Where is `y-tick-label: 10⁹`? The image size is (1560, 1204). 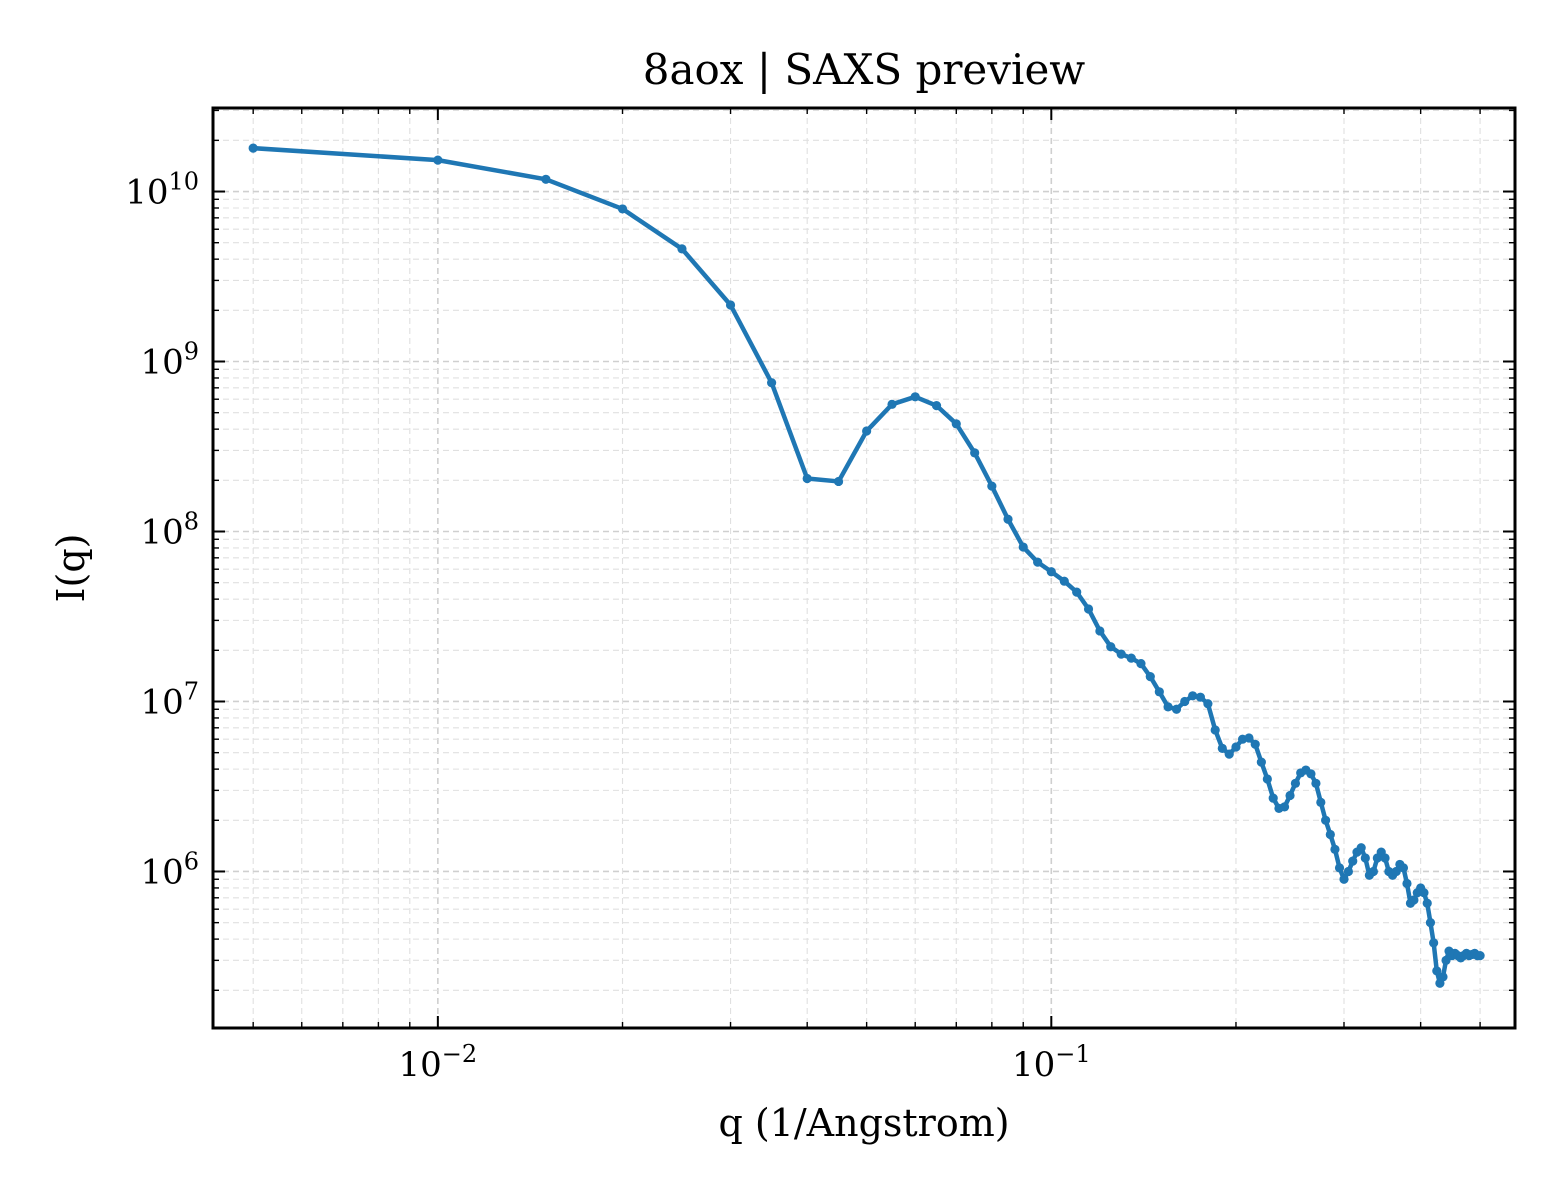
y-tick-label: 10⁹ is located at coordinates (169, 360).